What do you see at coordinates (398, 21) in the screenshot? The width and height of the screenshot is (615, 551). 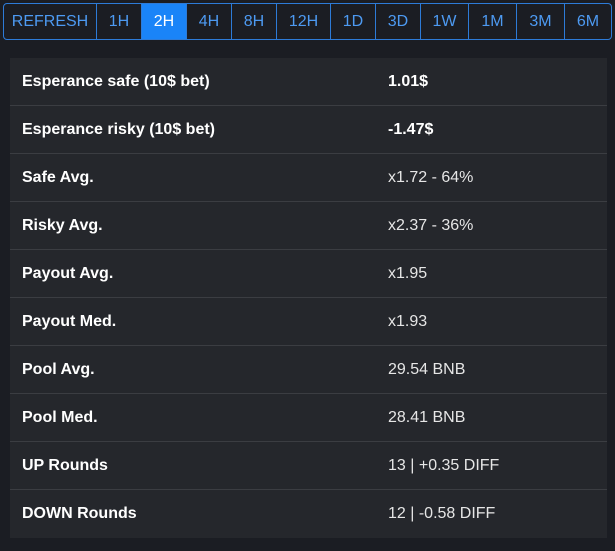 I see `timeframe-3d-button: 3D` at bounding box center [398, 21].